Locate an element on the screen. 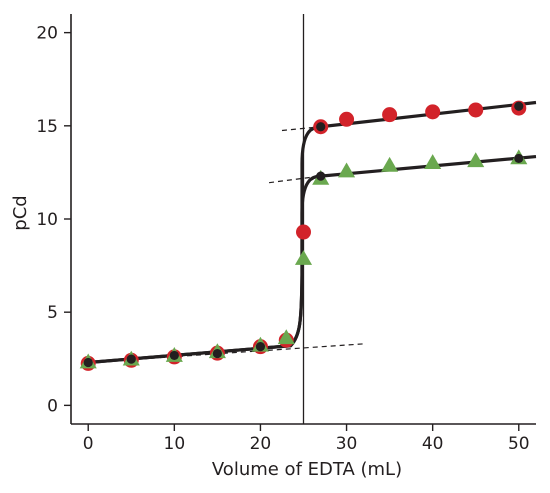 The image size is (550, 493). x-tick-label: 20 is located at coordinates (261, 444).